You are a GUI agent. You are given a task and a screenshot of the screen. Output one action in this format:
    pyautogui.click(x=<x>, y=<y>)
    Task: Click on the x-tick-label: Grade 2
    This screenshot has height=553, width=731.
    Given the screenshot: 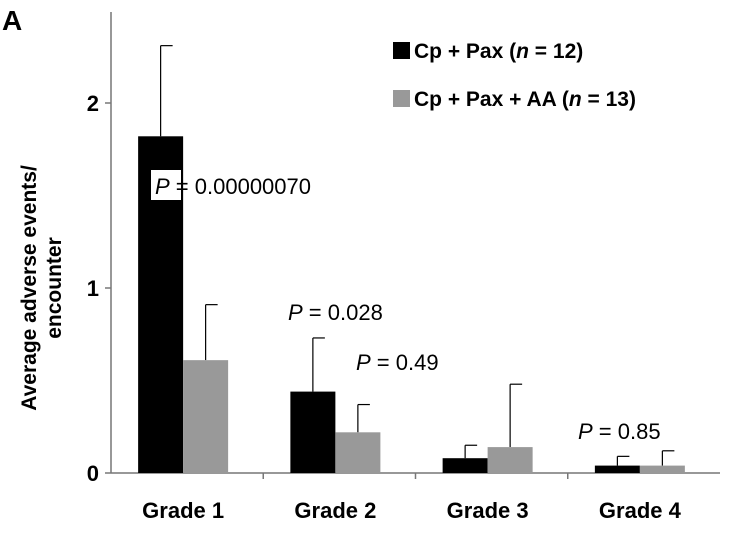 What is the action you would take?
    pyautogui.click(x=335, y=510)
    